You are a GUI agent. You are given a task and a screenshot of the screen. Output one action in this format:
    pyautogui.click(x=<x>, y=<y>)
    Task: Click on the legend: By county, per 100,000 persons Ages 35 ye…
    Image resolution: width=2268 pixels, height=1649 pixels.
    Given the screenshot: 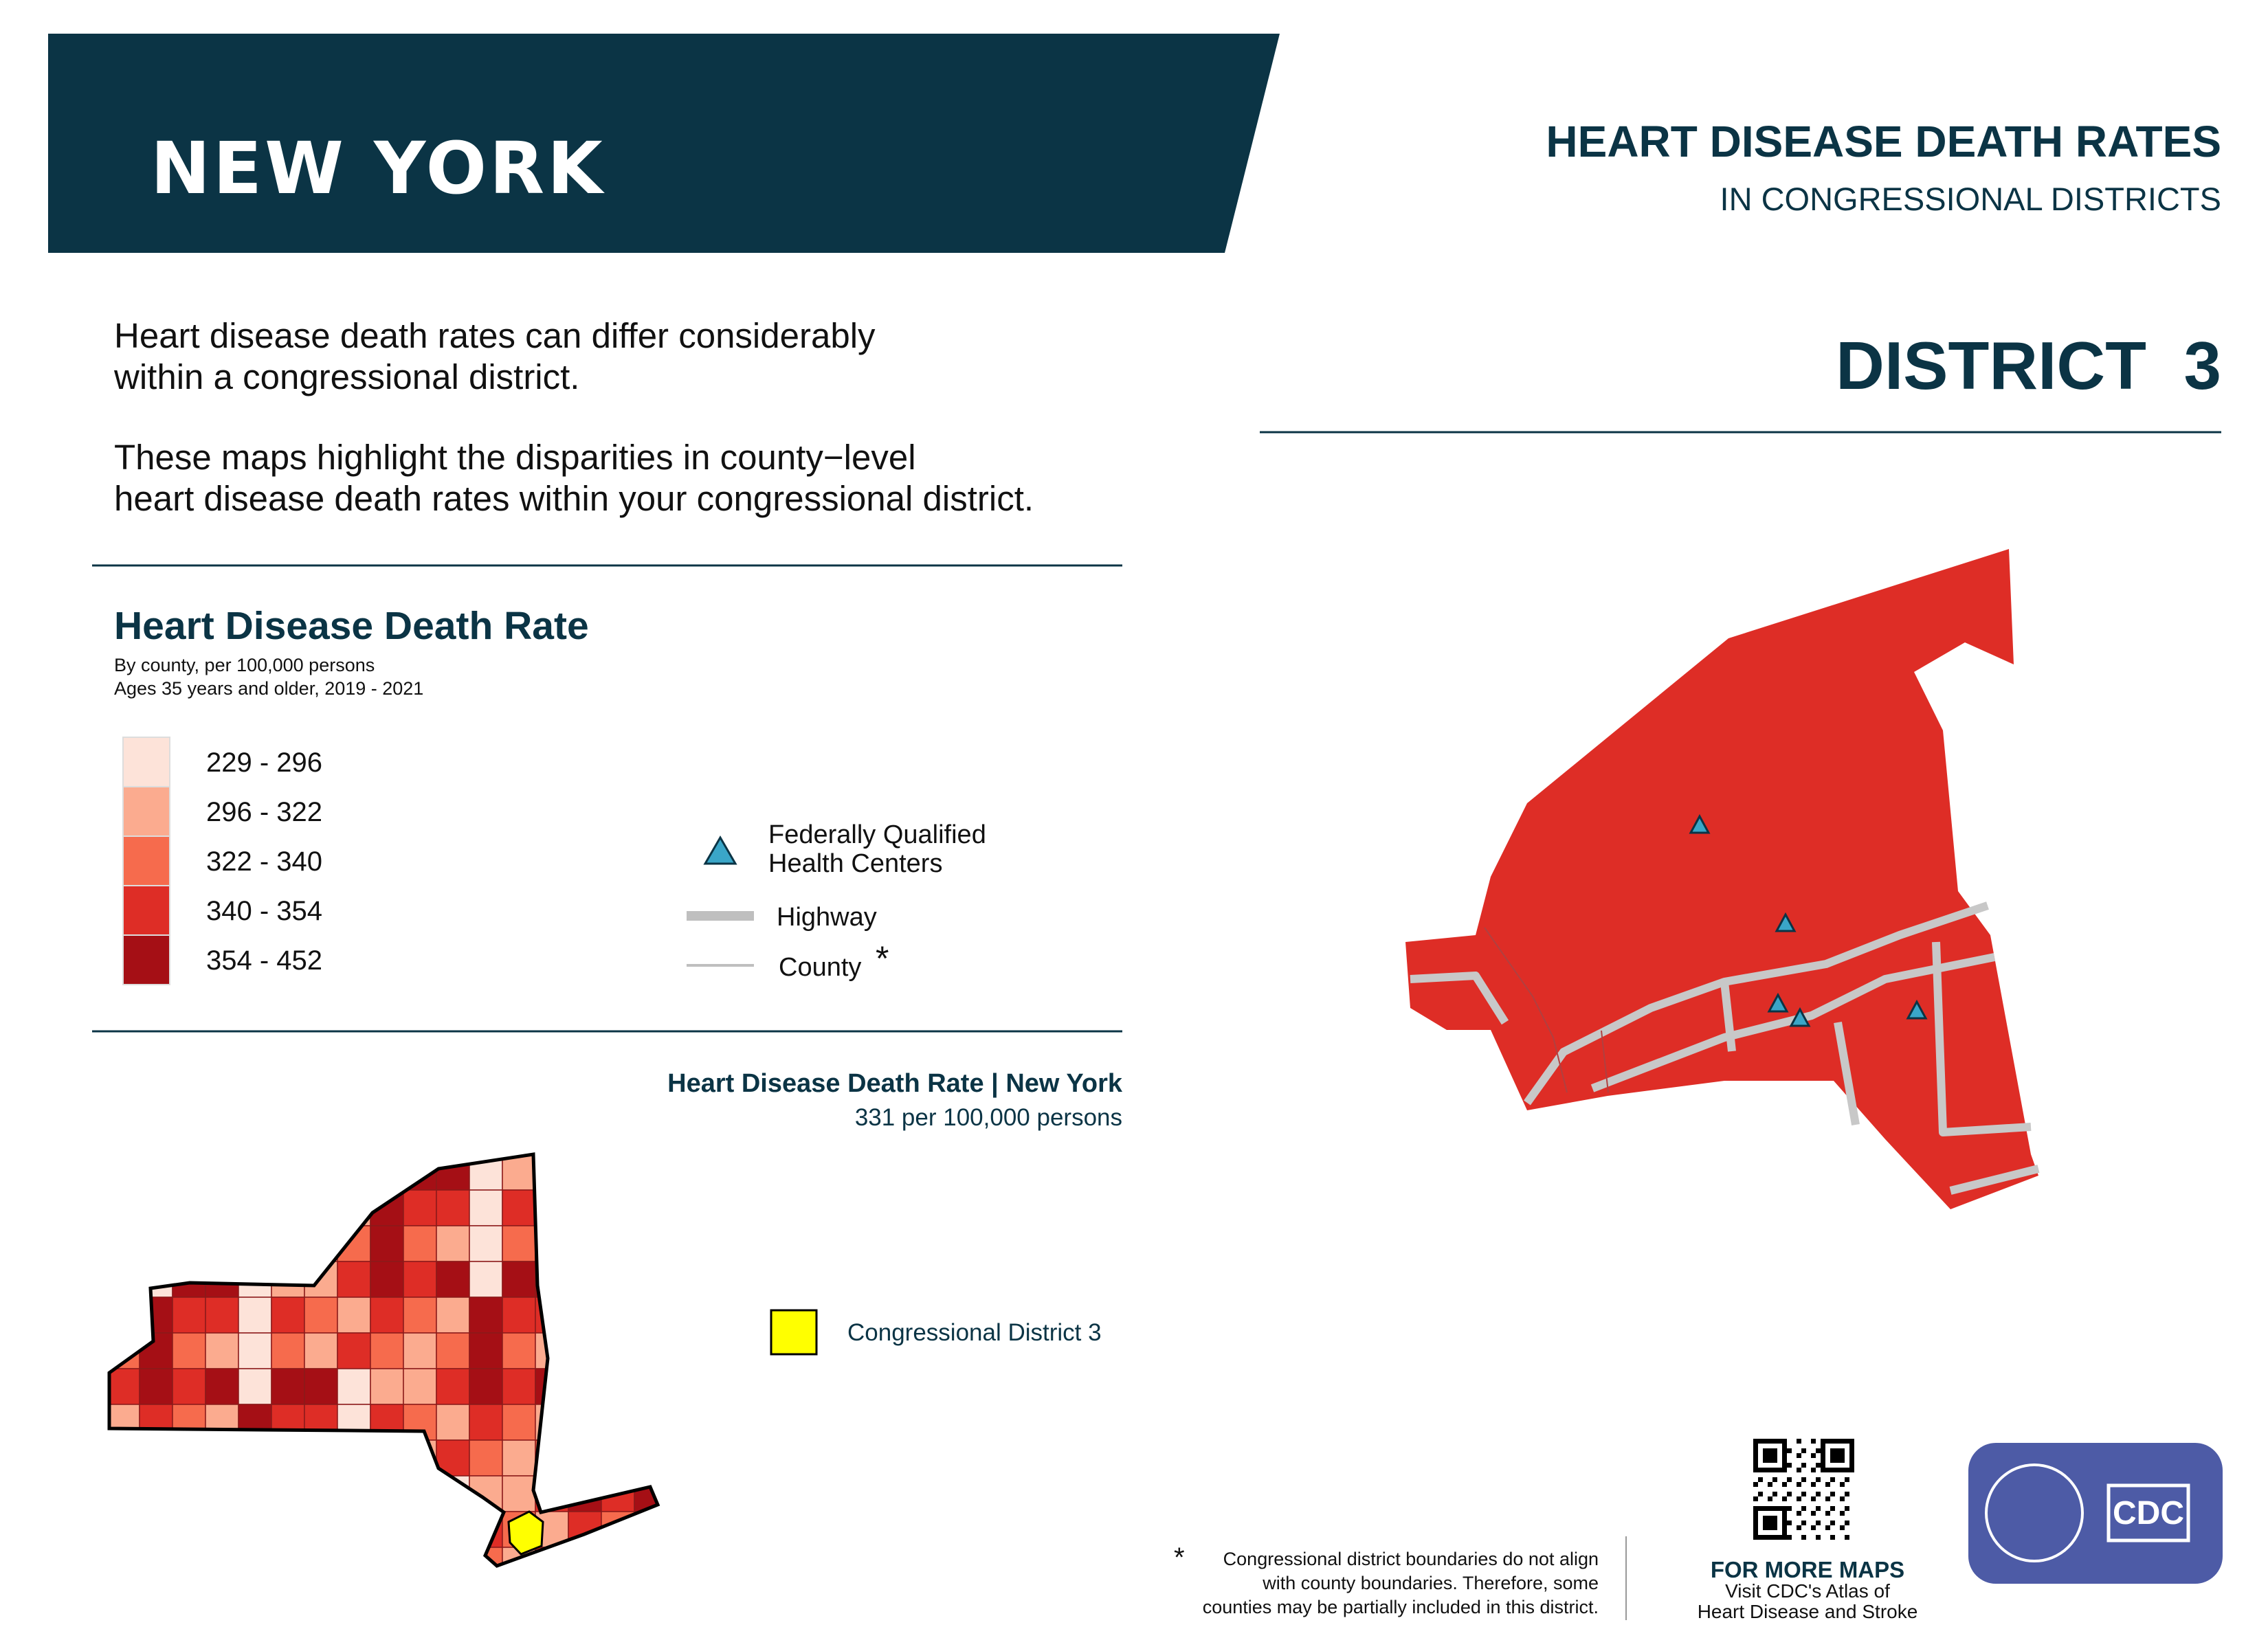 What is the action you would take?
    pyautogui.click(x=550, y=820)
    